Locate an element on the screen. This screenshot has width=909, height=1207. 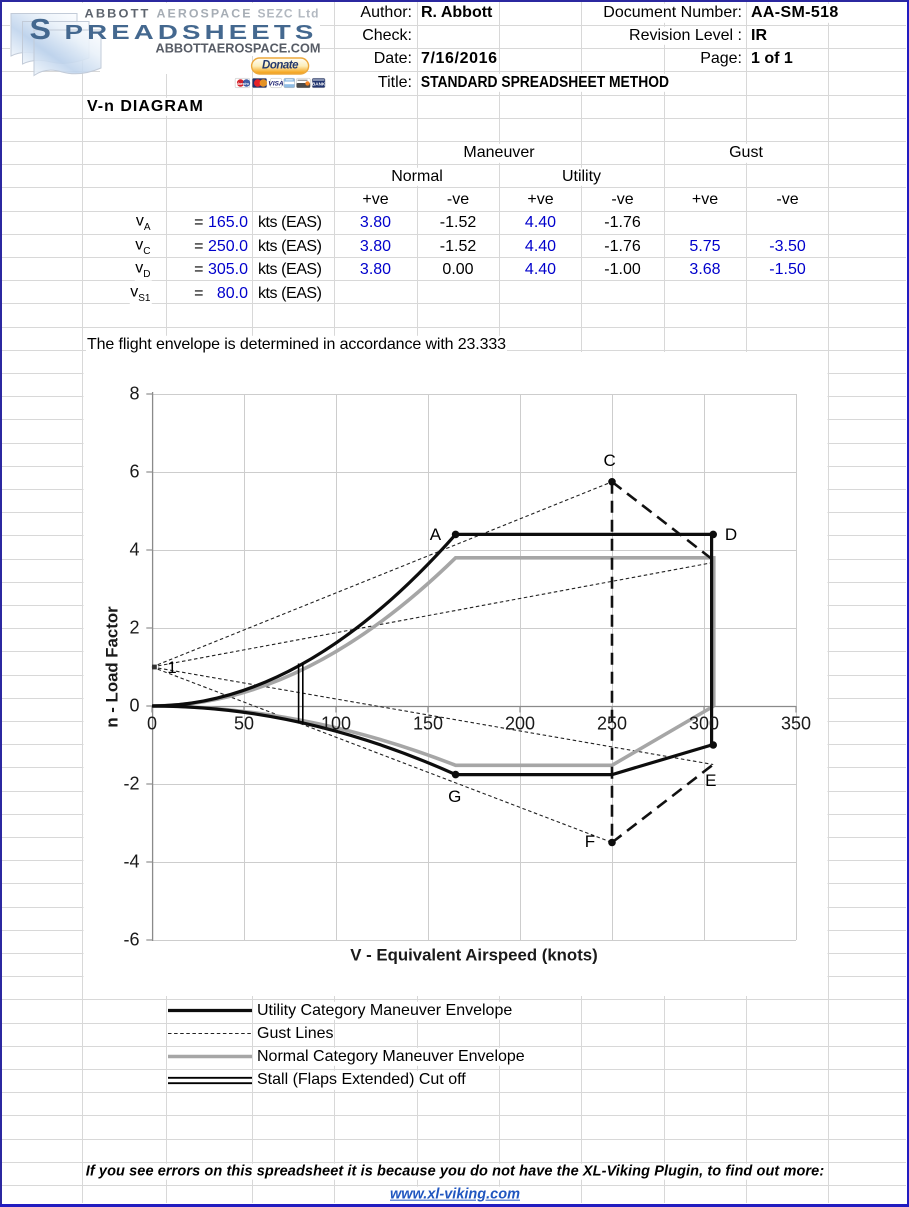
svg-text: VISA is located at coordinates (276, 84).